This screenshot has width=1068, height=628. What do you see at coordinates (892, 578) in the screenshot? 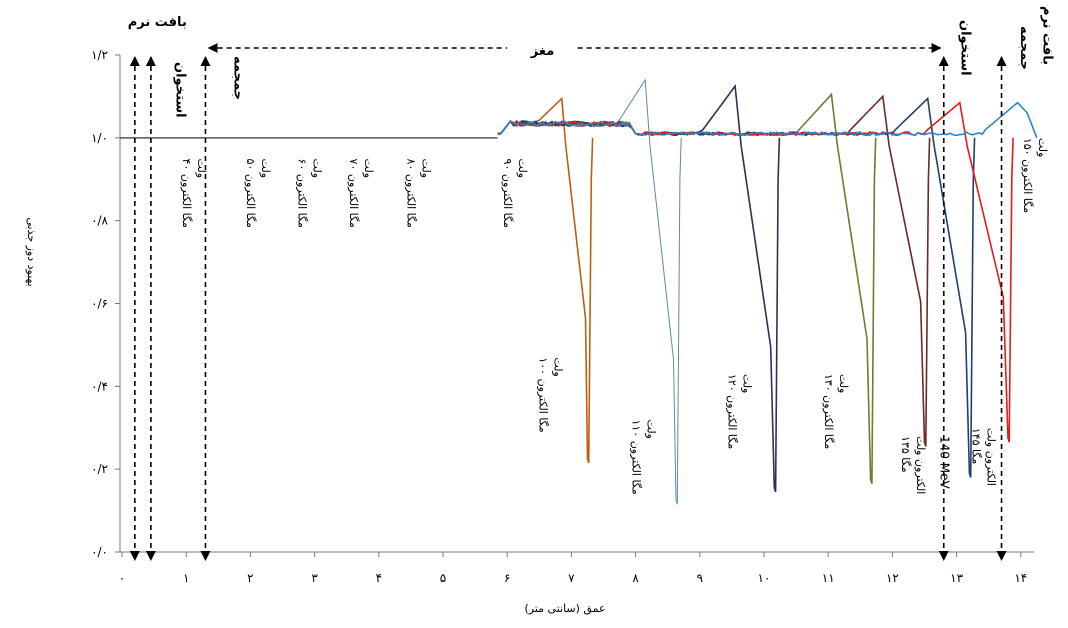
I see `x-tick-label: ۱۲` at bounding box center [892, 578].